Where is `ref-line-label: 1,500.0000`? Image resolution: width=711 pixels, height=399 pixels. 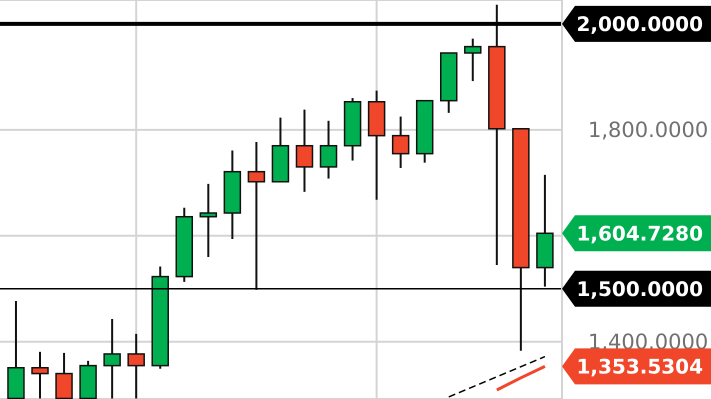 ref-line-label: 1,500.0000 is located at coordinates (639, 288).